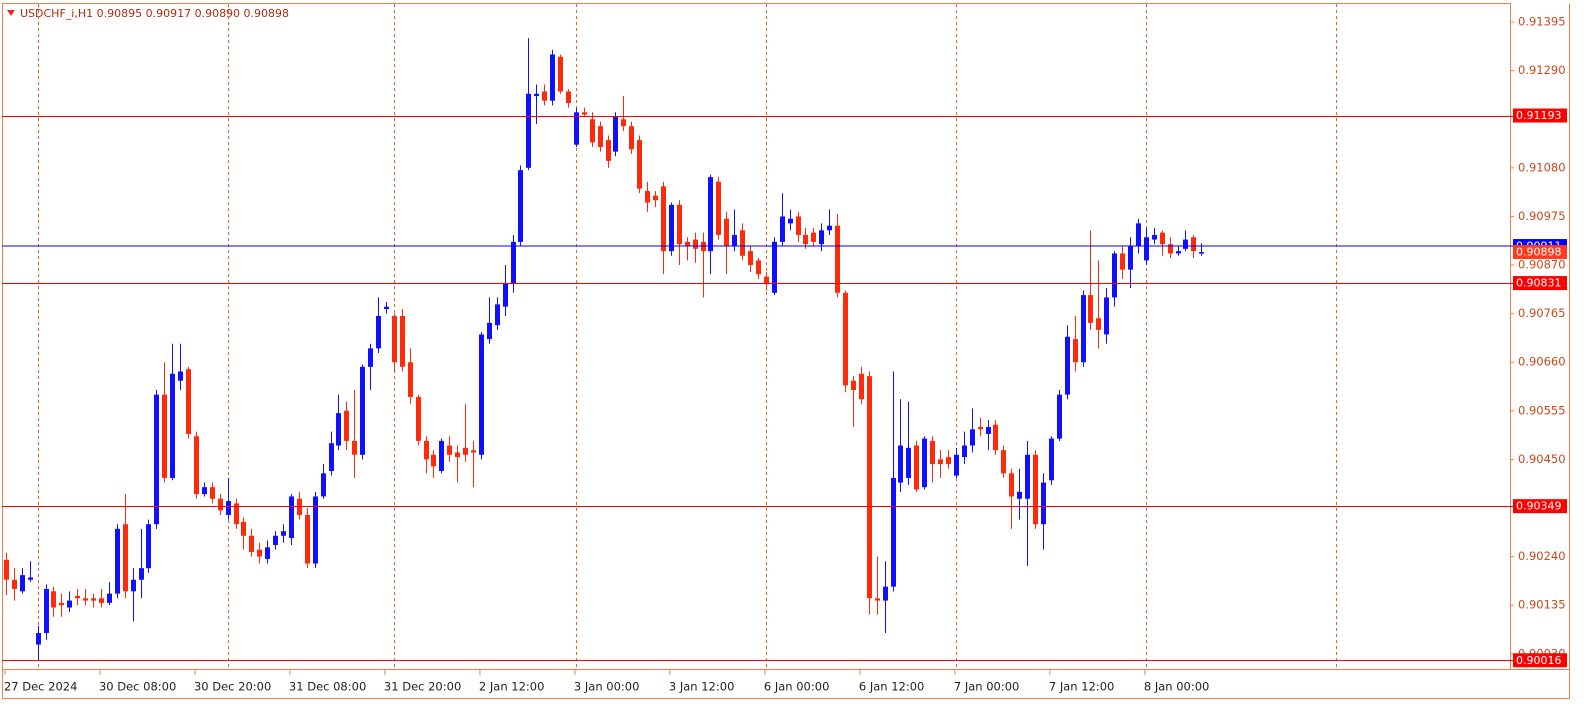 Image resolution: width=1586 pixels, height=708 pixels. I want to click on level-label: 0.91193, so click(1539, 115).